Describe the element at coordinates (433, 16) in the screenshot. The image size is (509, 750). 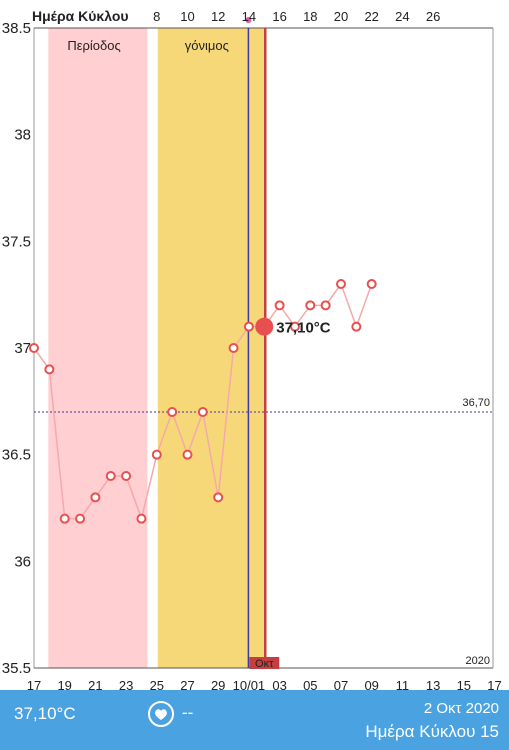
I see `cycle-day-label: 26` at that location.